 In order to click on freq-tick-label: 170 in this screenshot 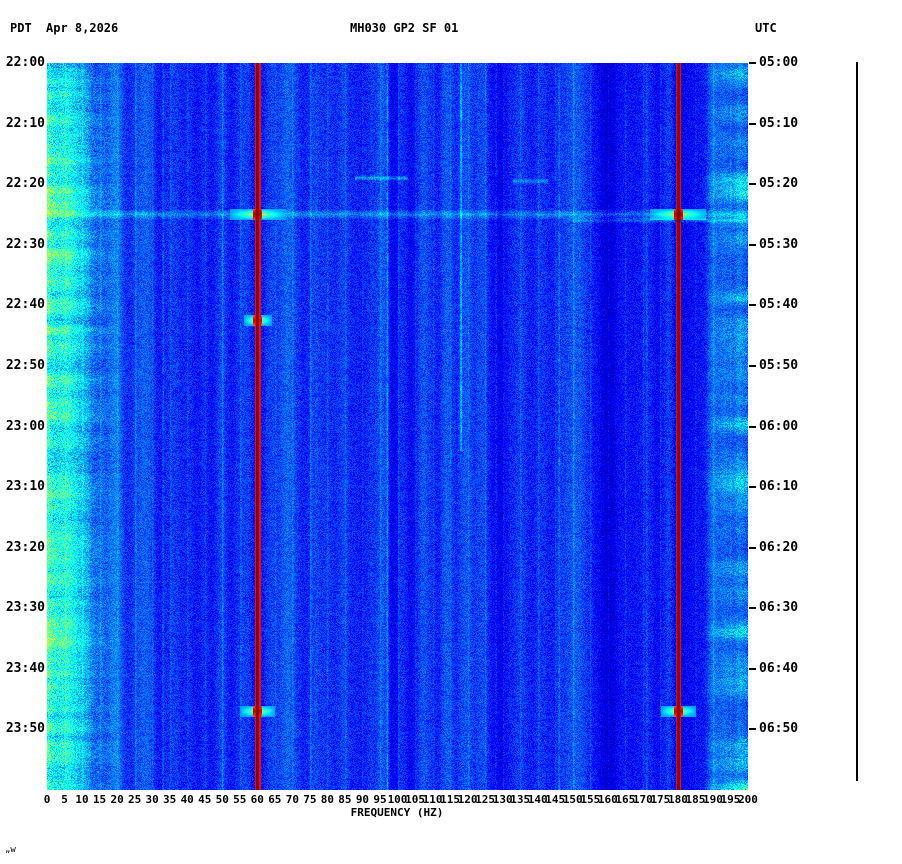, I will do `click(642, 799)`.